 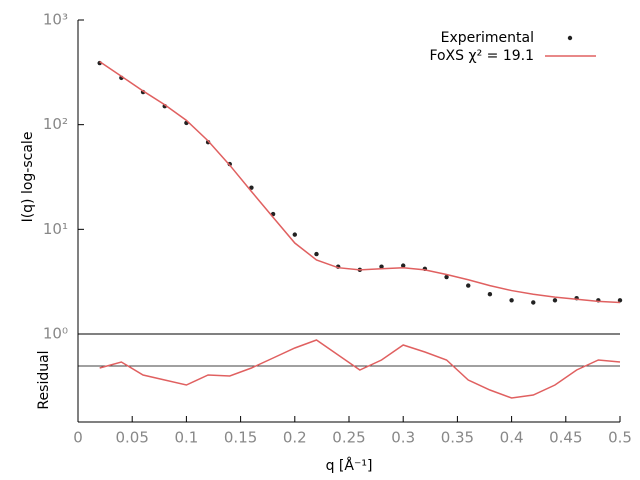 What do you see at coordinates (487, 38) in the screenshot?
I see `legend-label: Experimental` at bounding box center [487, 38].